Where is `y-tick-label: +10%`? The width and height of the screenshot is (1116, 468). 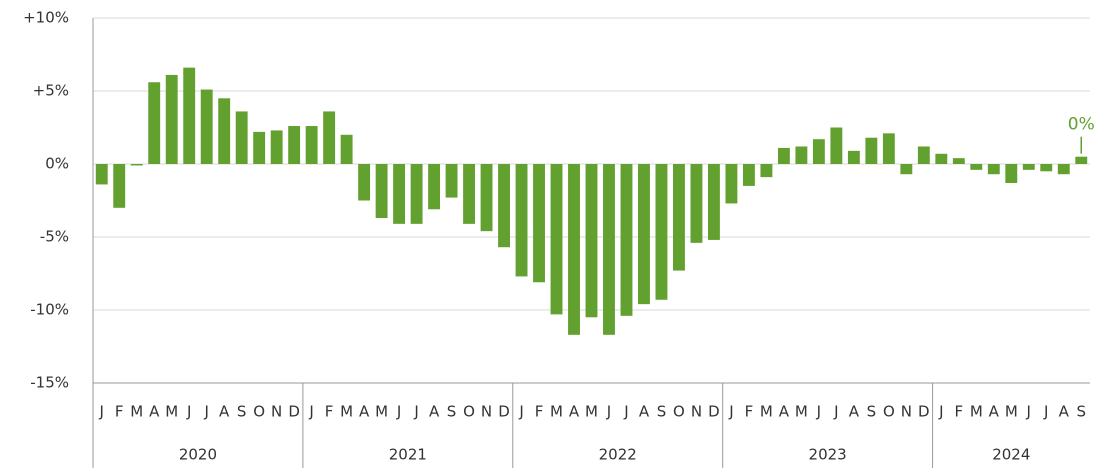 y-tick-label: +10% is located at coordinates (46, 18).